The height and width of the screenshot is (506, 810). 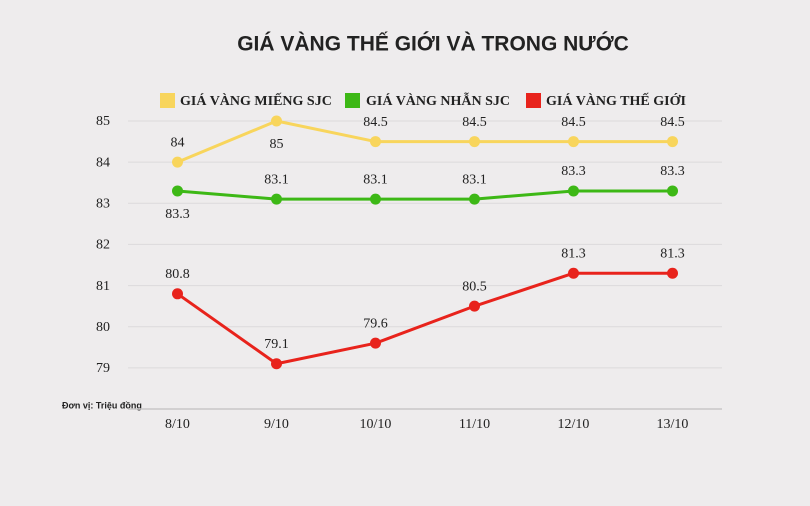 What do you see at coordinates (277, 144) in the screenshot?
I see `data-label: 85` at bounding box center [277, 144].